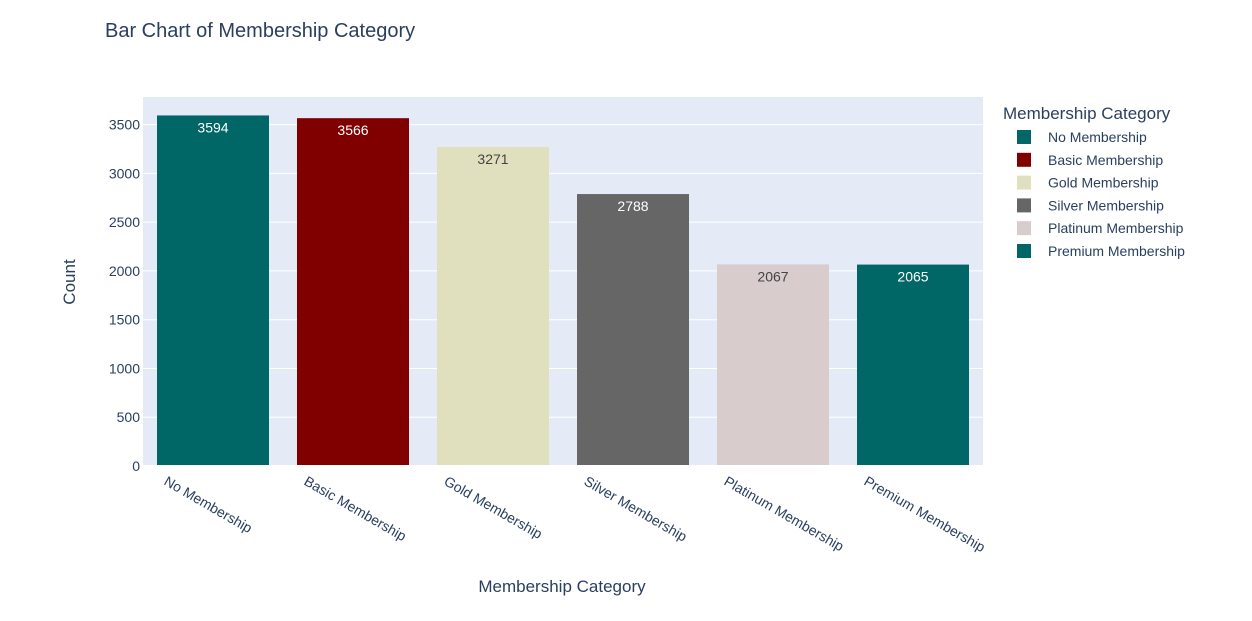 This screenshot has height=621, width=1252. Describe the element at coordinates (1087, 113) in the screenshot. I see `legend-title: Membership Category` at that location.